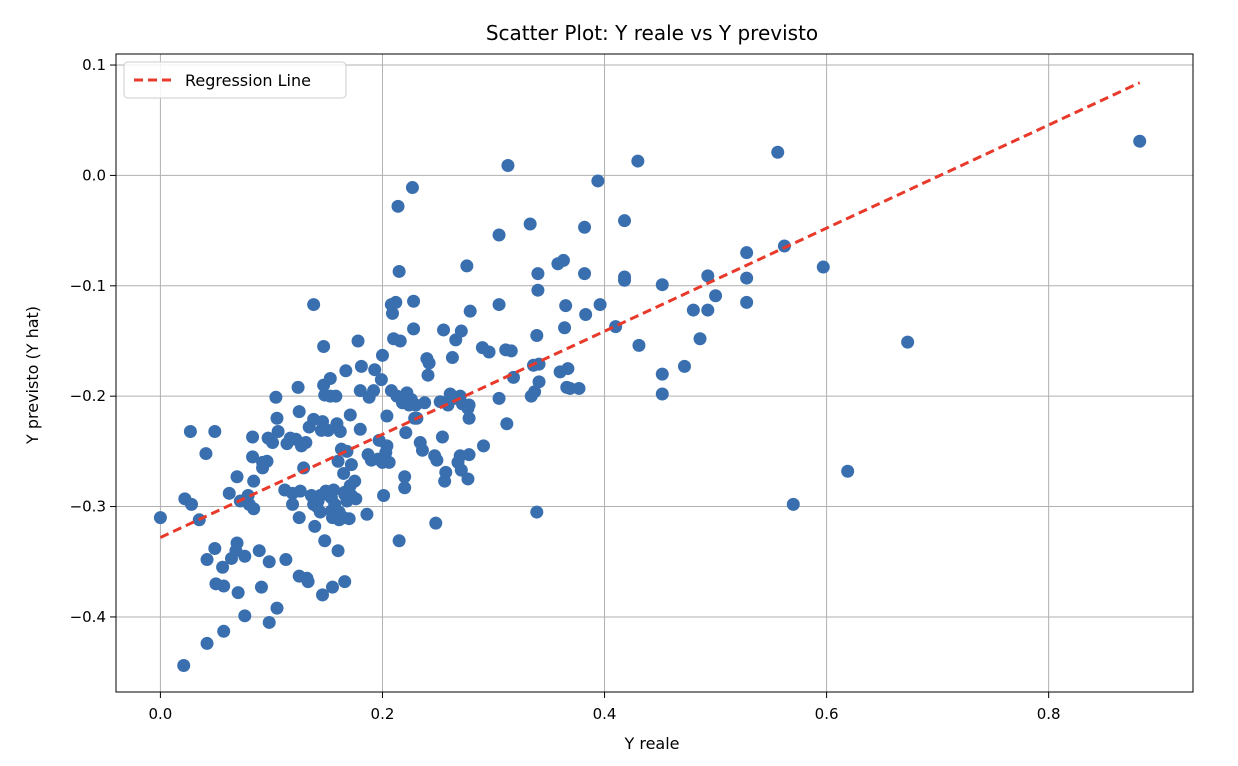 This screenshot has height=766, width=1238. Describe the element at coordinates (827, 714) in the screenshot. I see `x-tick-label: 0.6` at that location.